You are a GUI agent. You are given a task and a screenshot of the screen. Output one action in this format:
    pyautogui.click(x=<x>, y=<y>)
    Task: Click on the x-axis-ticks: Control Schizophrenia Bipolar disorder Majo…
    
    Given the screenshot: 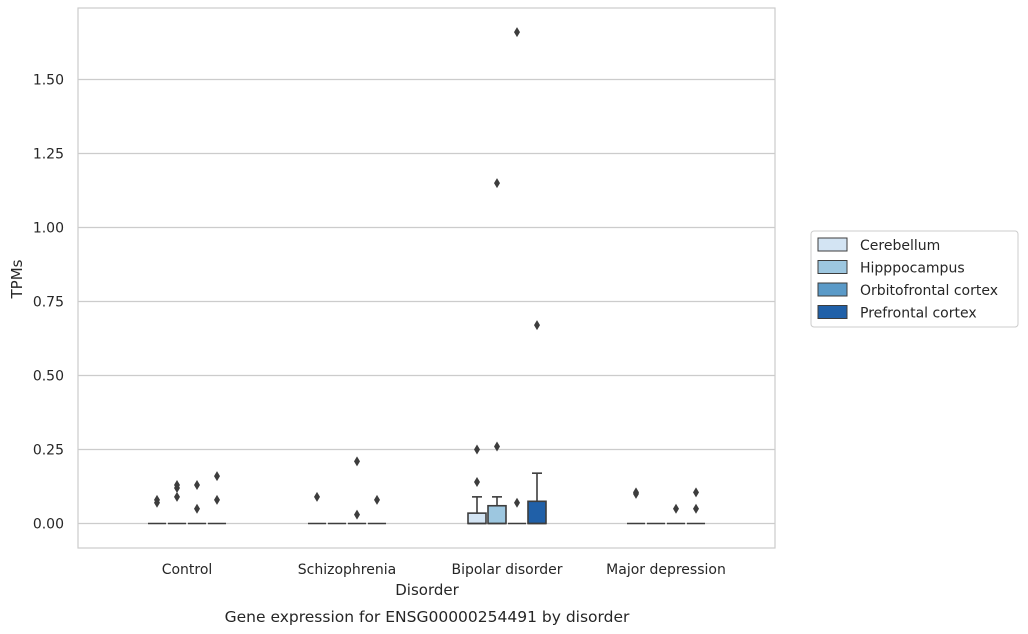 What is the action you would take?
    pyautogui.click(x=444, y=570)
    